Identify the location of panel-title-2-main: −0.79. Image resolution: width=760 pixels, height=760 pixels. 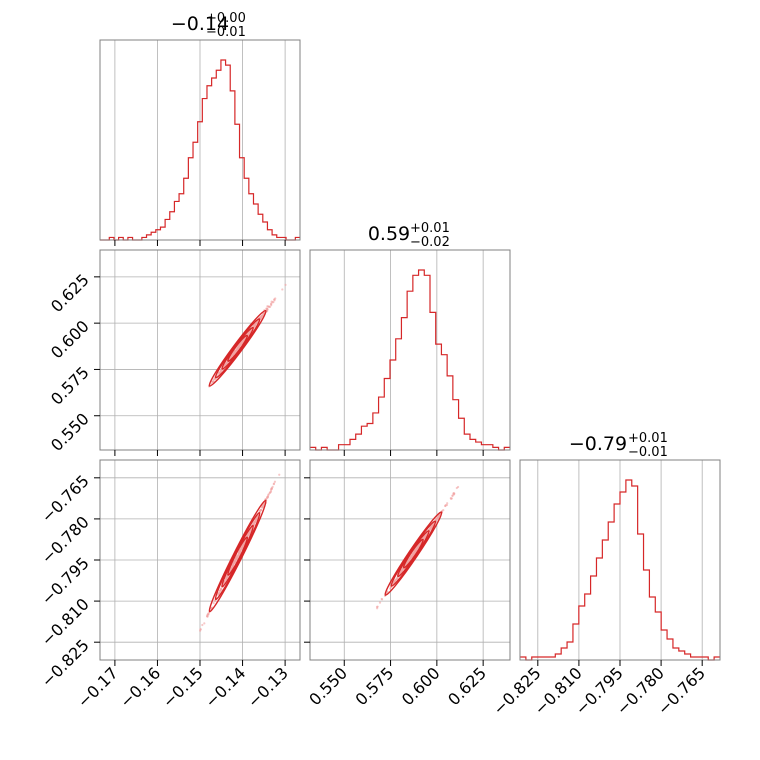
(598, 444).